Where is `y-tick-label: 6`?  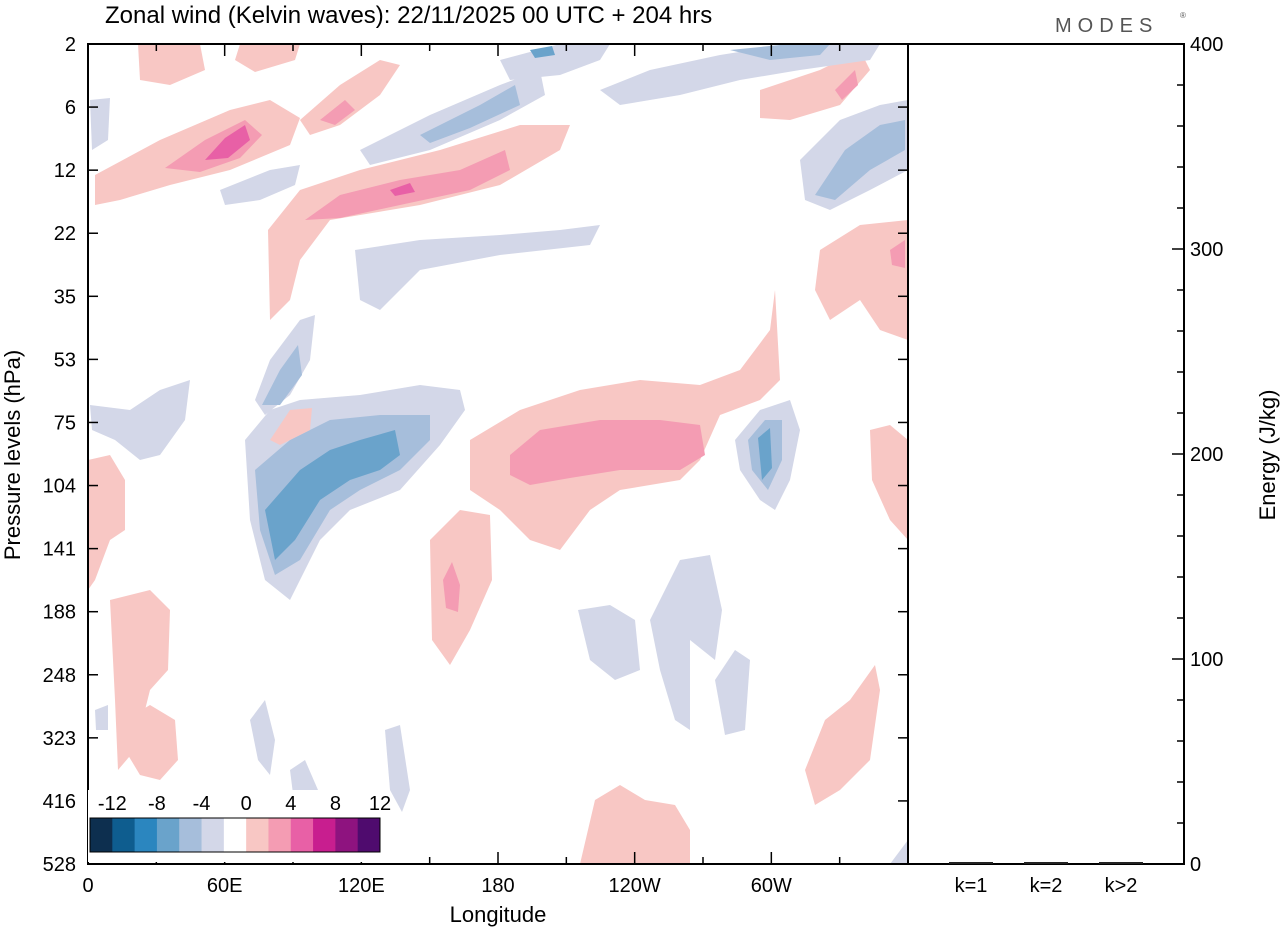
y-tick-label: 6 is located at coordinates (70, 108).